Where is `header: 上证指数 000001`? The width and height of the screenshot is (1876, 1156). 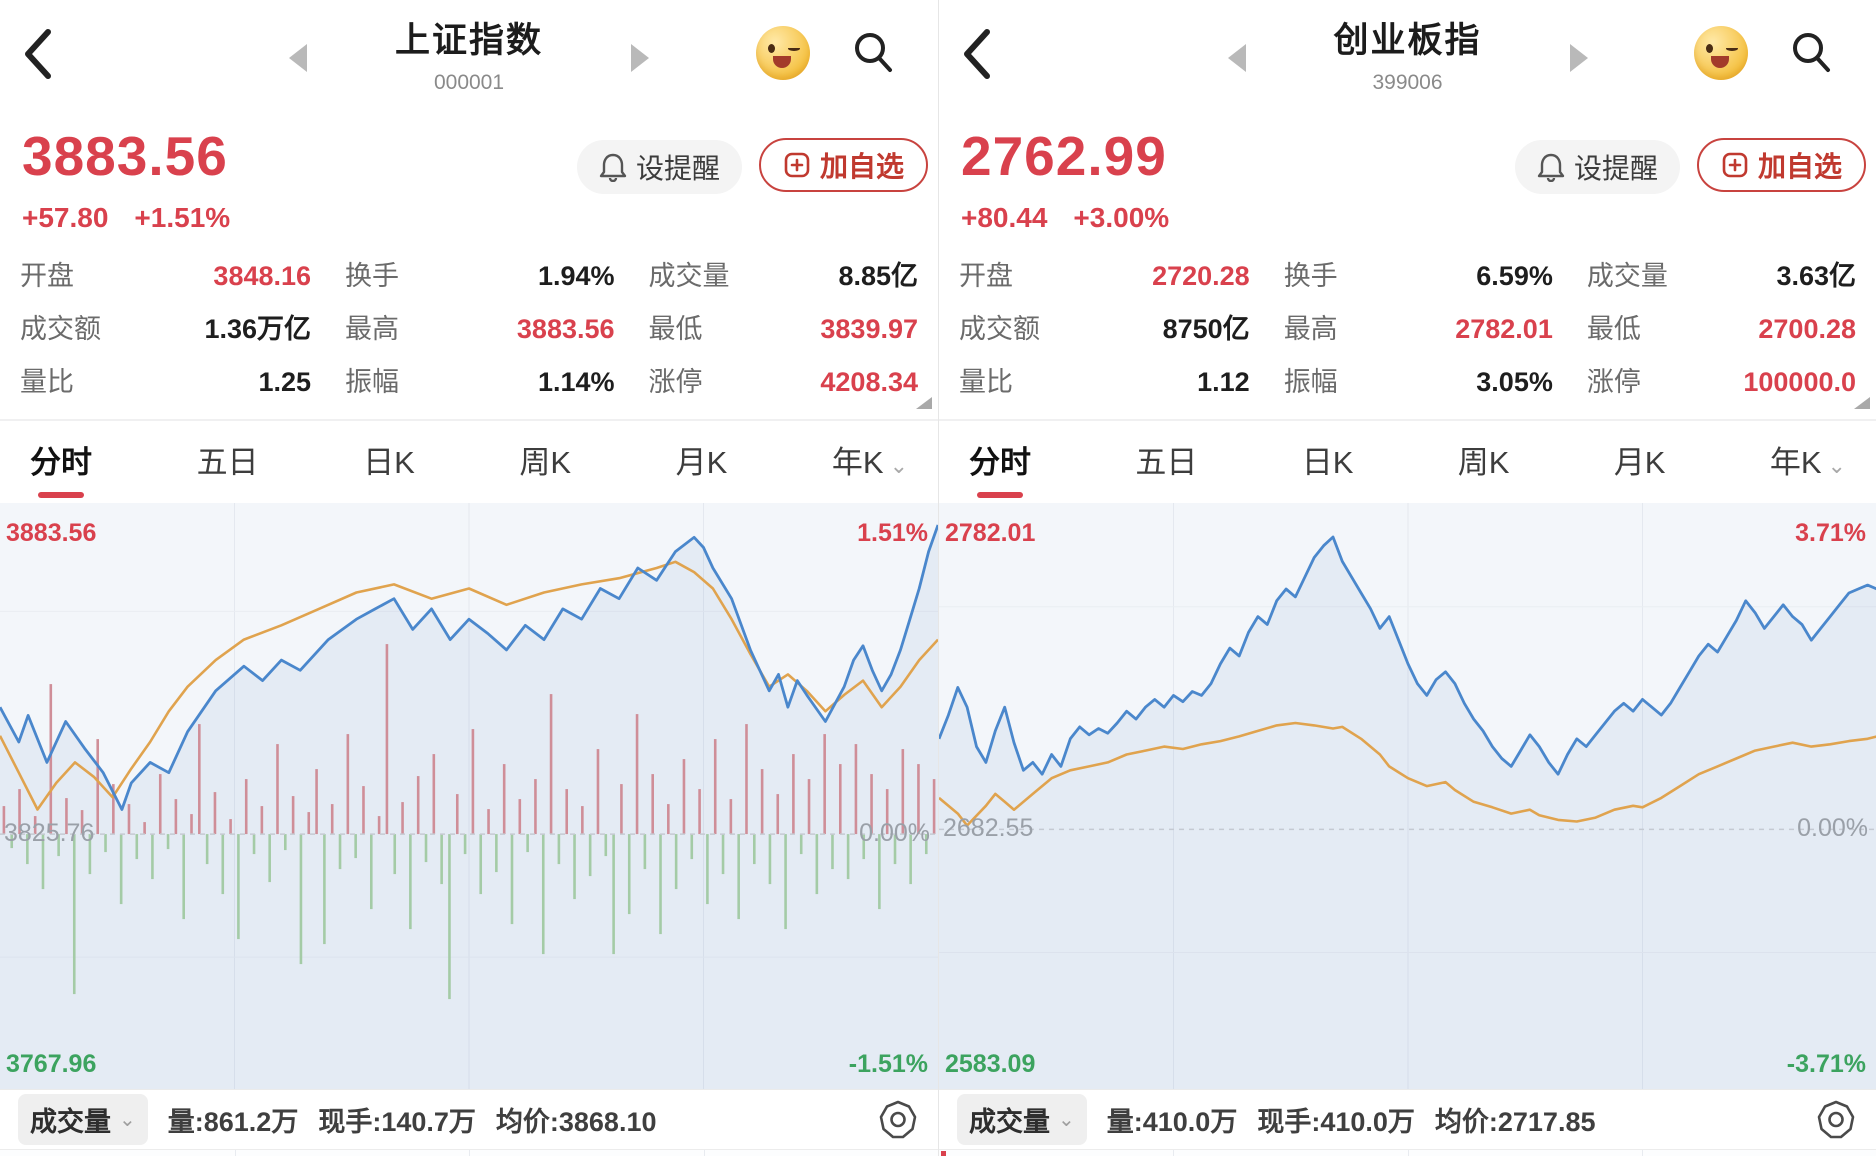 header: 上证指数 000001 is located at coordinates (469, 56).